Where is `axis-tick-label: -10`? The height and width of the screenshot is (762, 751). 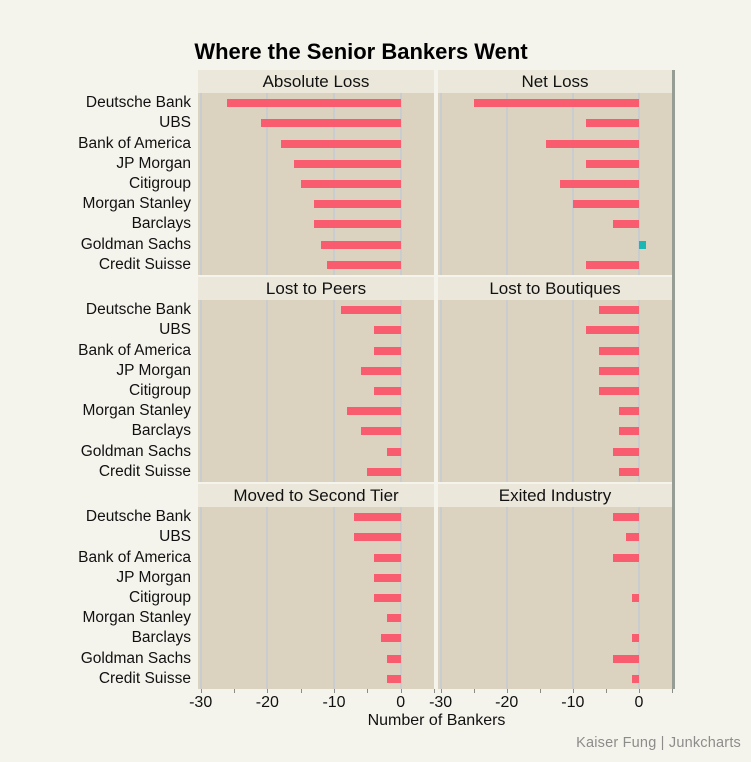 axis-tick-label: -10 is located at coordinates (334, 702).